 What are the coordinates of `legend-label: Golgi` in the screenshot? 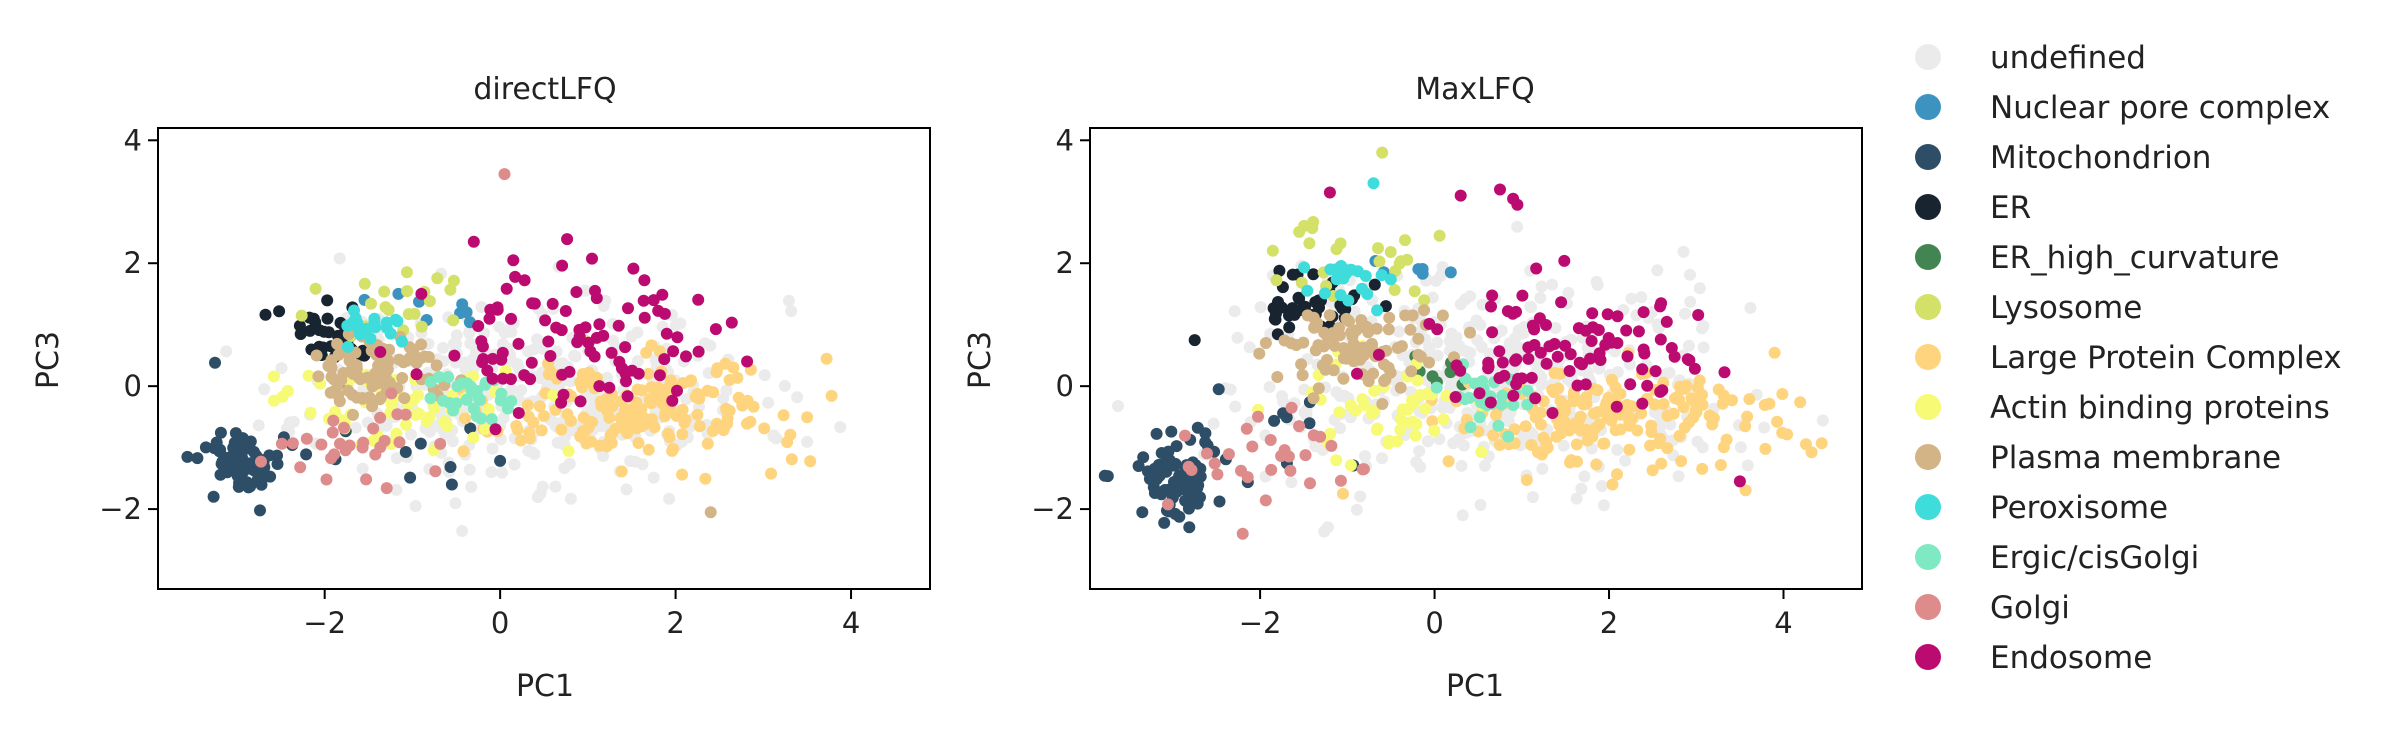 It's located at (2030, 608).